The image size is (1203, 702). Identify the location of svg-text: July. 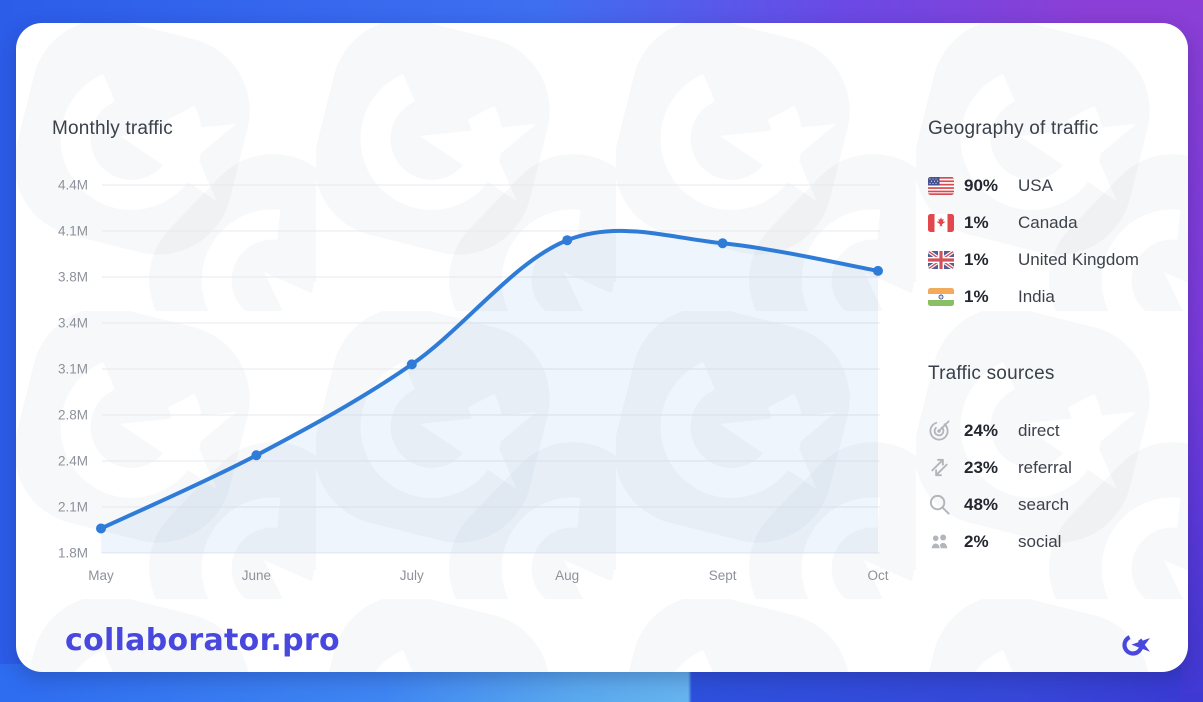
(412, 575).